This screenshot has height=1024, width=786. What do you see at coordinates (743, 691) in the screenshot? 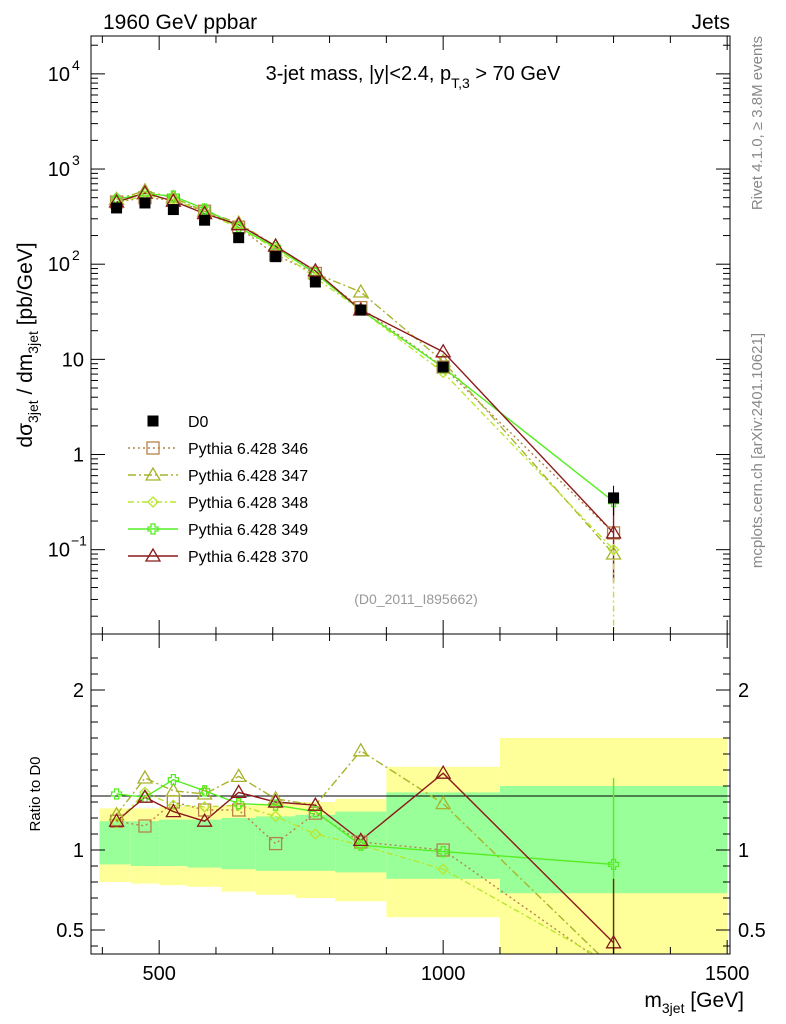
I see `ratio-ytick-label-right: 2` at bounding box center [743, 691].